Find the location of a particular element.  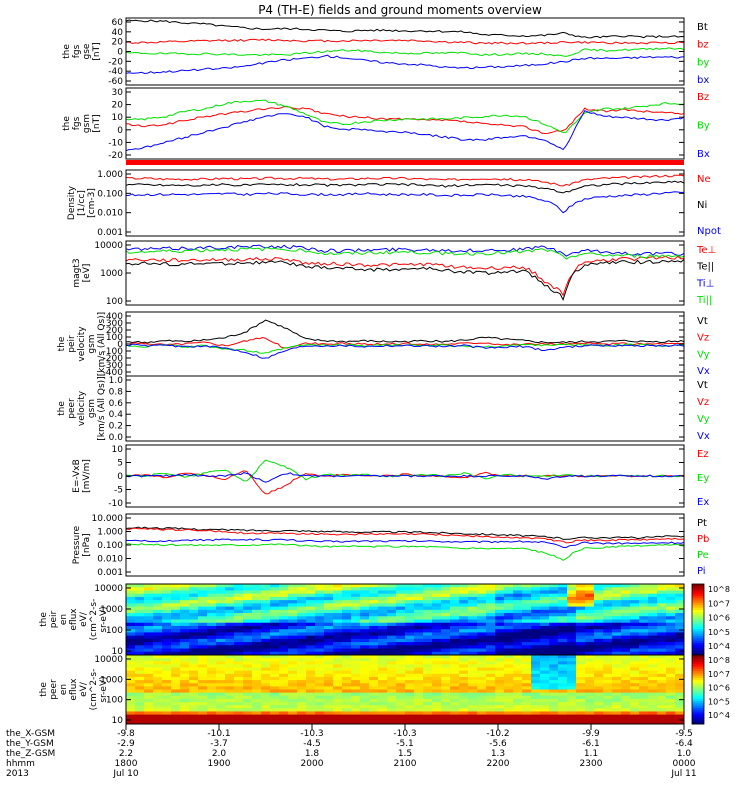

x-tick-time: 2100 is located at coordinates (405, 764).